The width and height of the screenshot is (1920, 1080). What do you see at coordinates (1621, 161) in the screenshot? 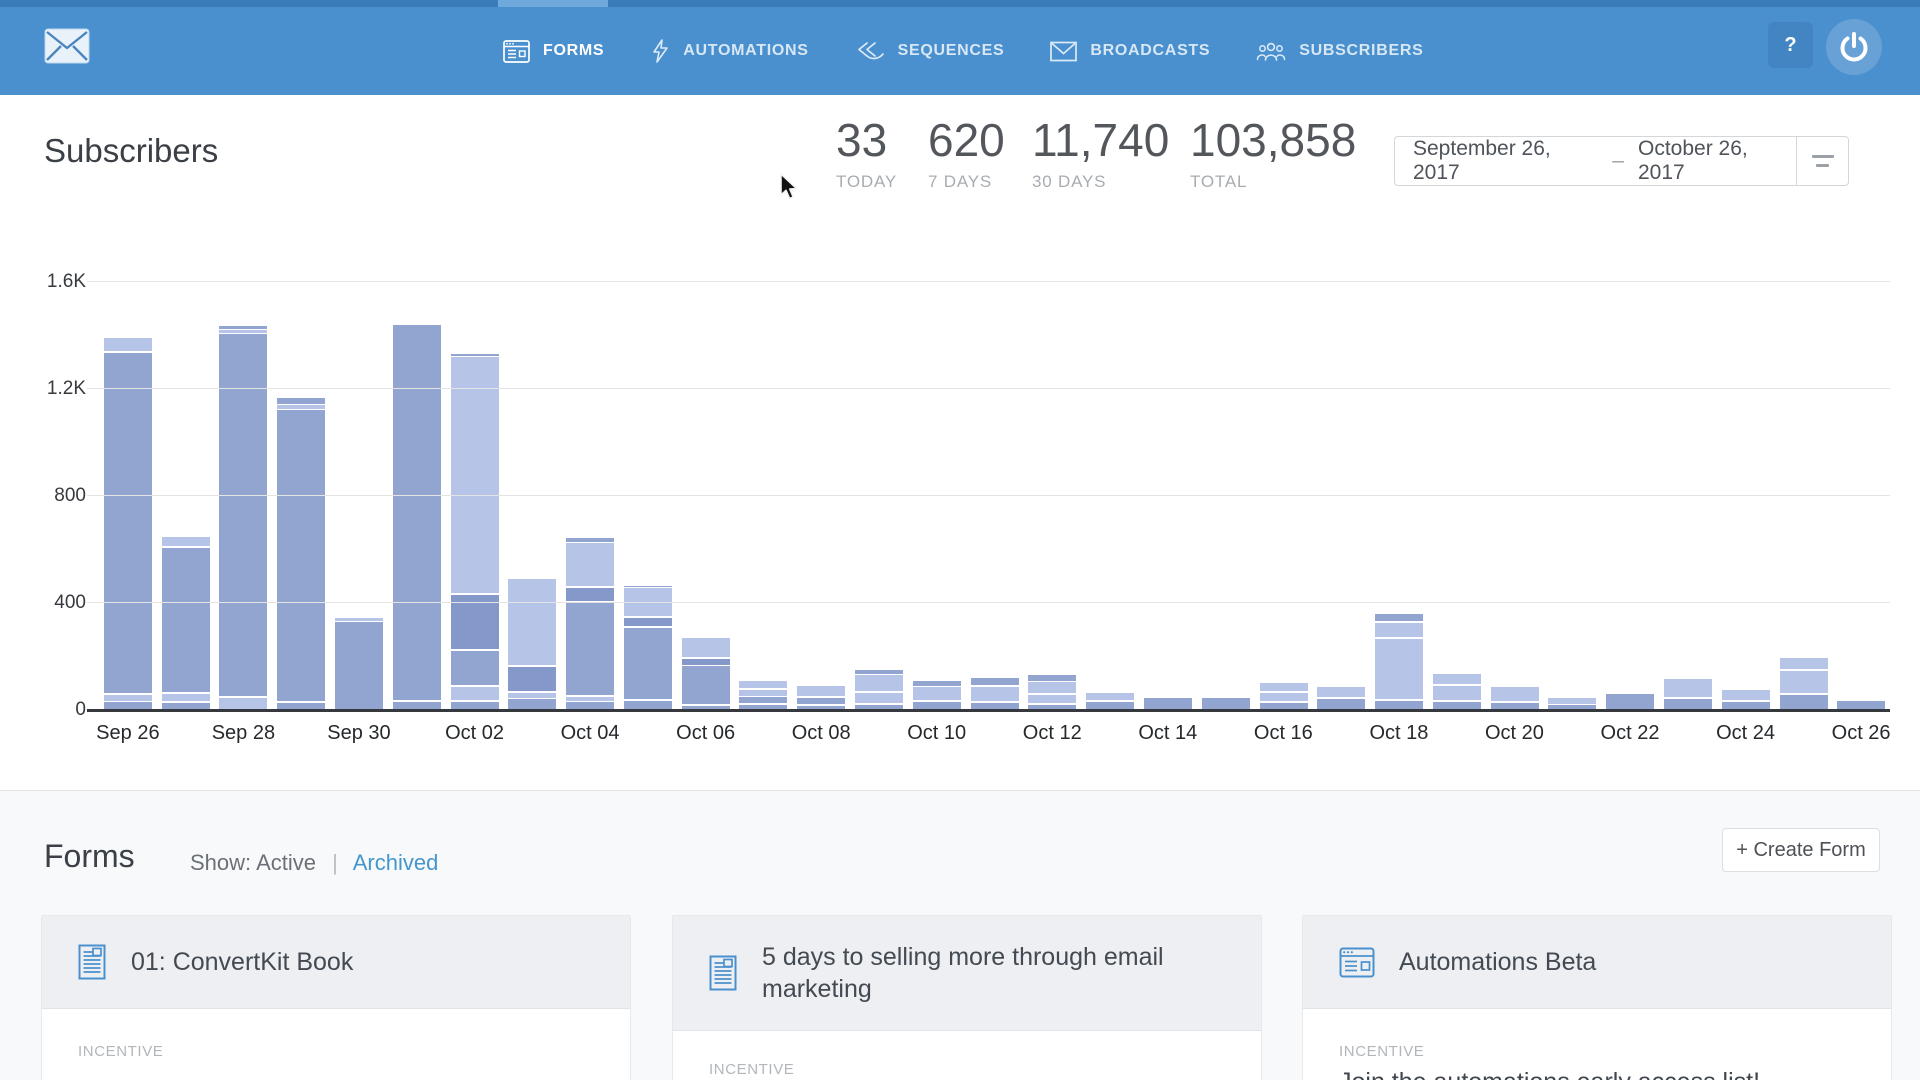
I see `date-range-picker: September 26, 2017 – October 26, 2017` at bounding box center [1621, 161].